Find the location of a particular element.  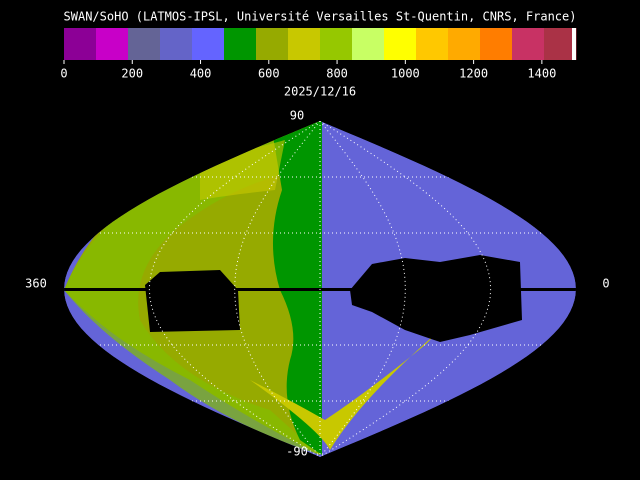

colorbar-tick-label: 1200 is located at coordinates (473, 74).